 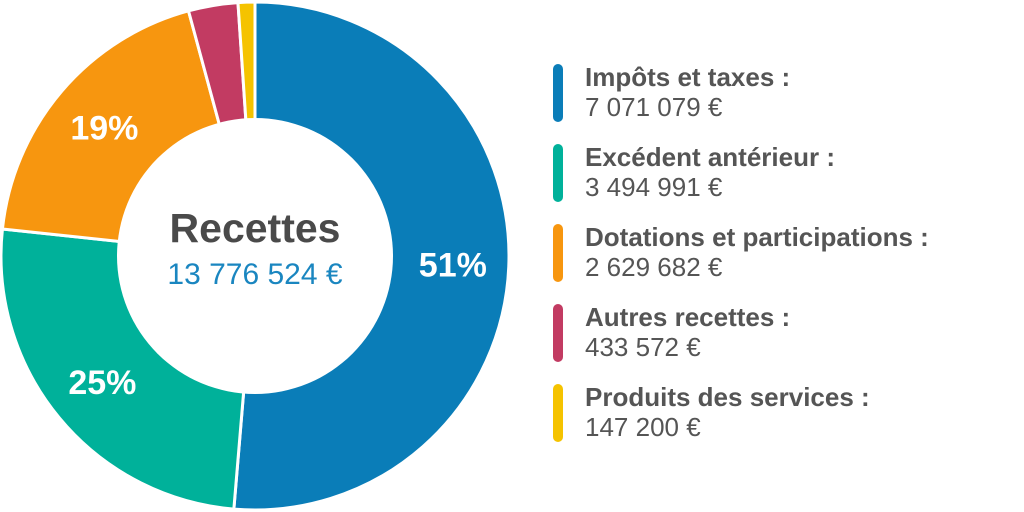 I want to click on legend-value: 7 071 079 €, so click(x=654, y=107).